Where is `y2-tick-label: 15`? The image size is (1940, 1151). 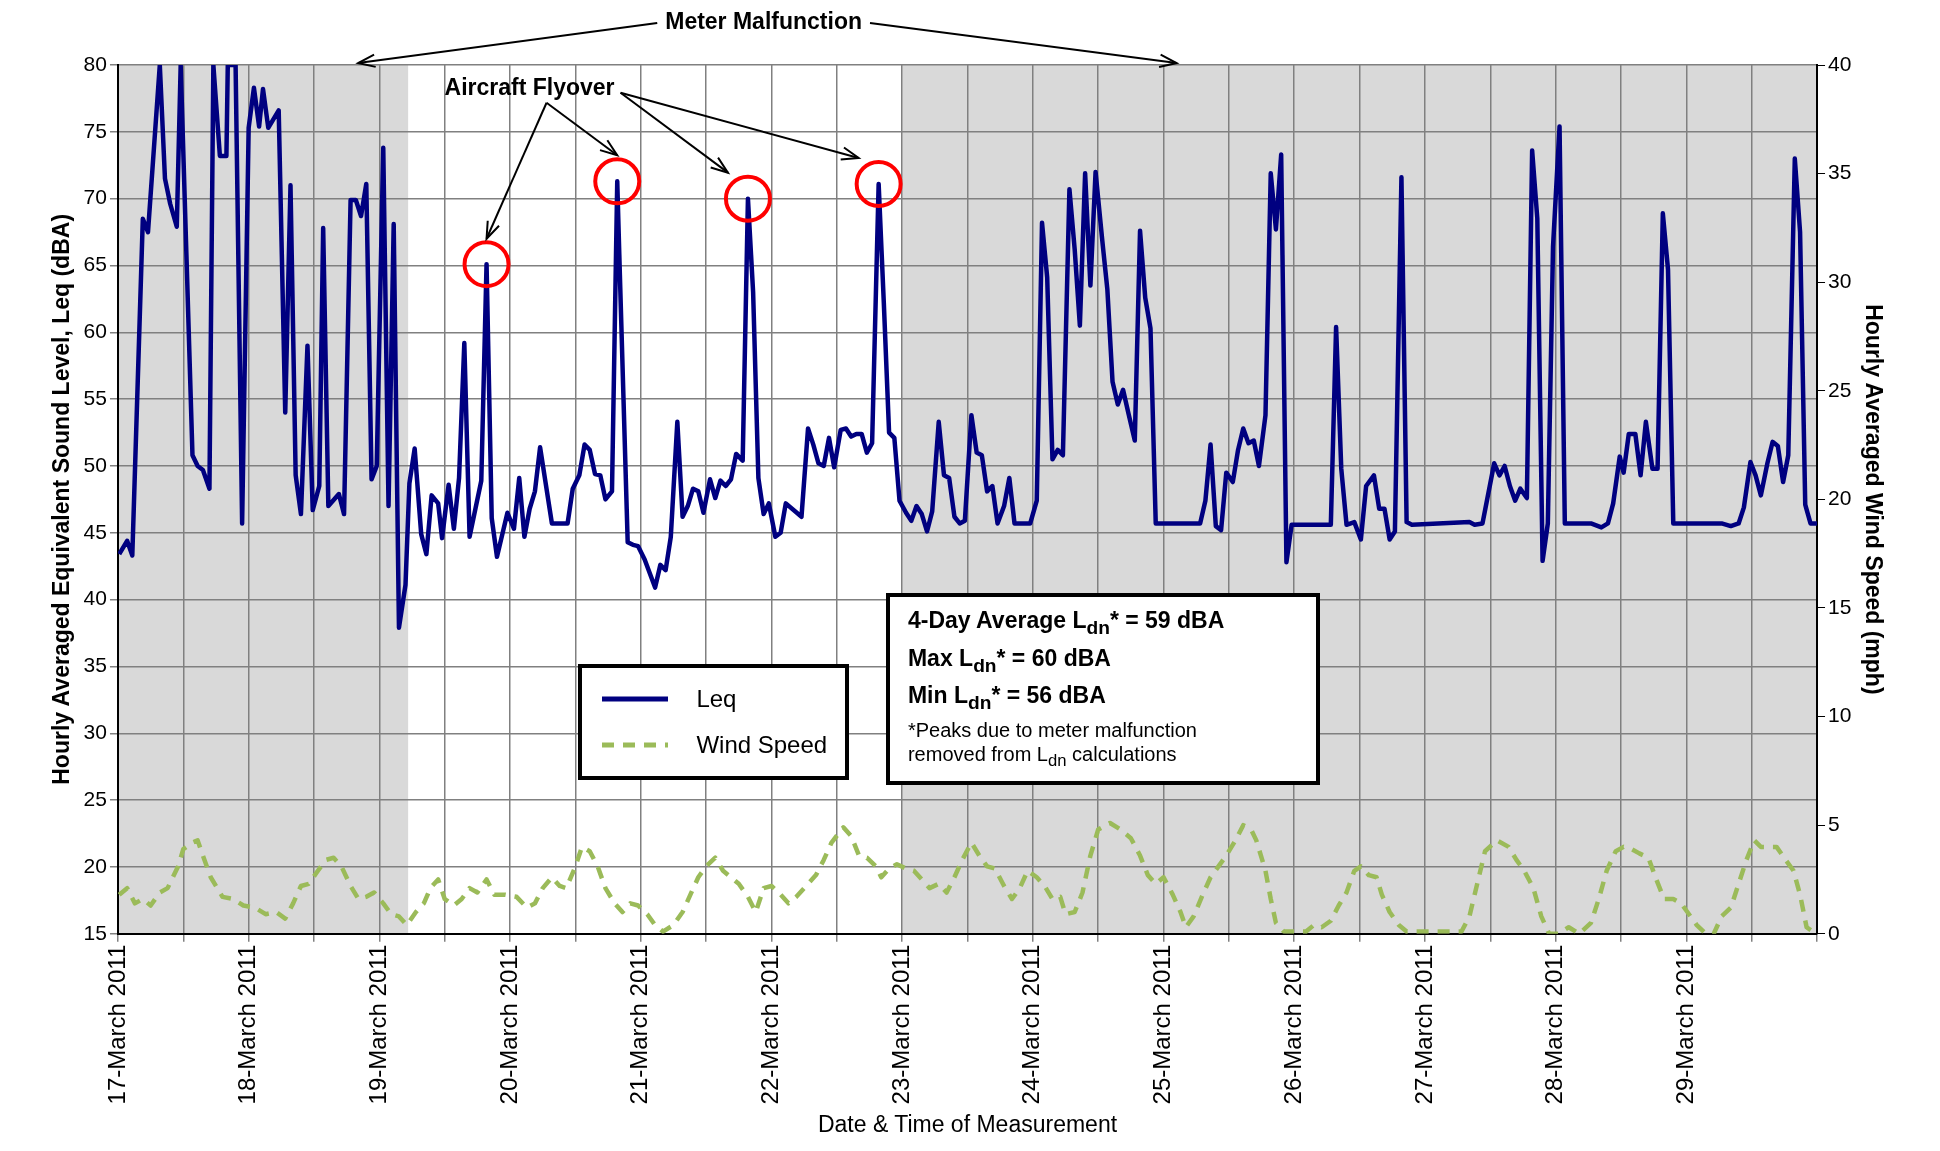
y2-tick-label: 15 is located at coordinates (1840, 606).